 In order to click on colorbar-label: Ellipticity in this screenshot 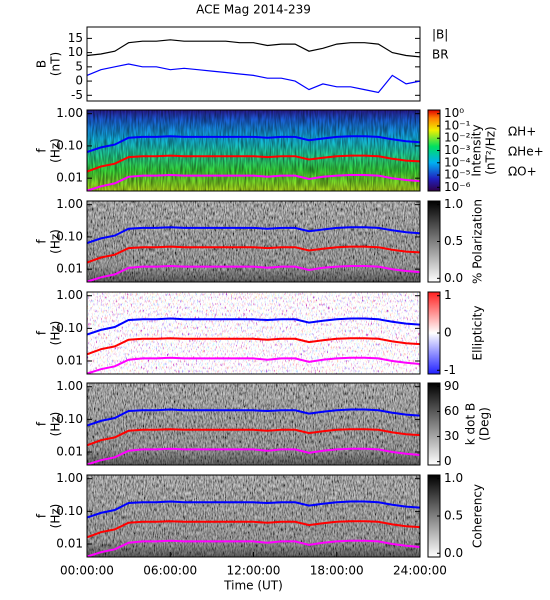, I will do `click(478, 333)`.